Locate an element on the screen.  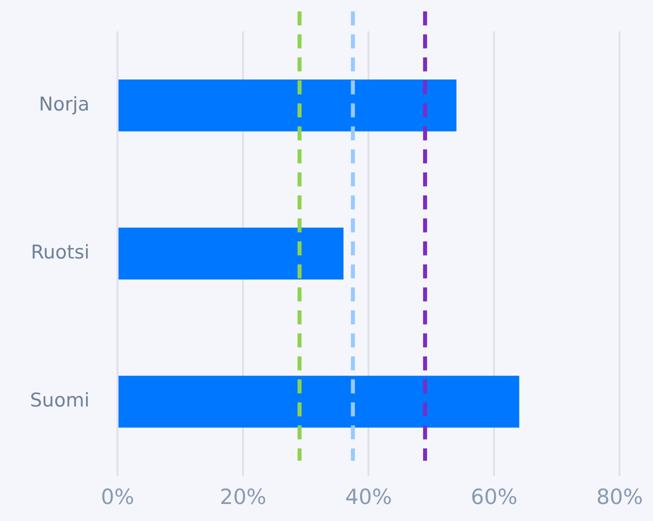
x-tick-label: 40% is located at coordinates (368, 496).